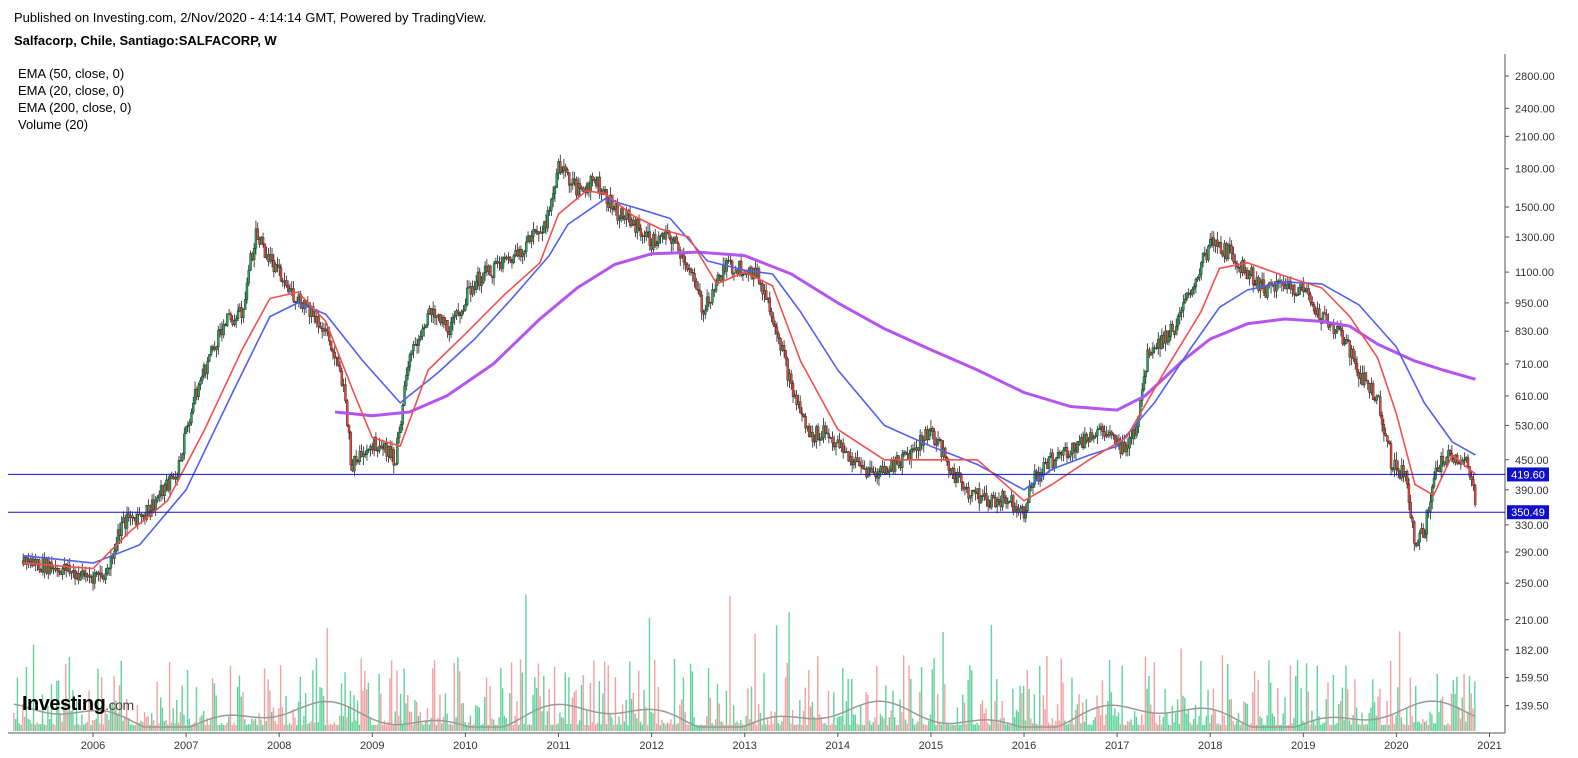 Image resolution: width=1578 pixels, height=758 pixels. I want to click on x-tick-label: 2006, so click(93, 746).